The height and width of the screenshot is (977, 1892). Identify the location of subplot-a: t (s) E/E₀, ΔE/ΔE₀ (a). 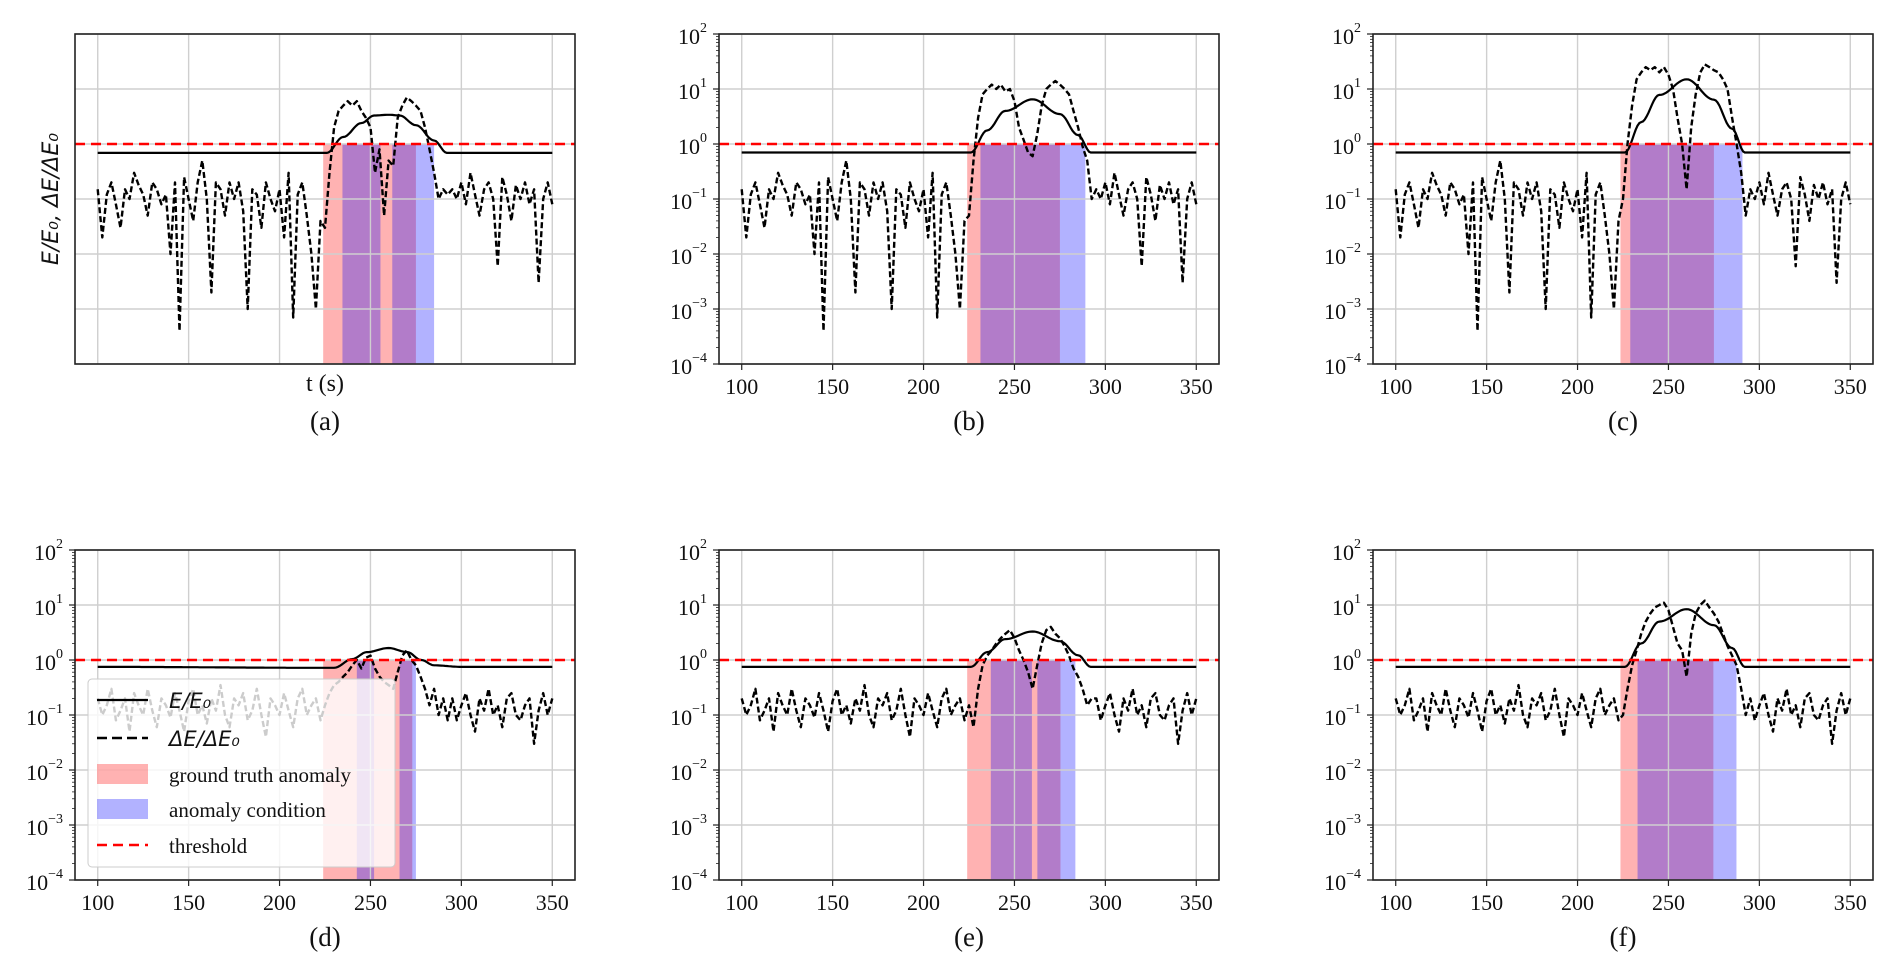
(307, 234).